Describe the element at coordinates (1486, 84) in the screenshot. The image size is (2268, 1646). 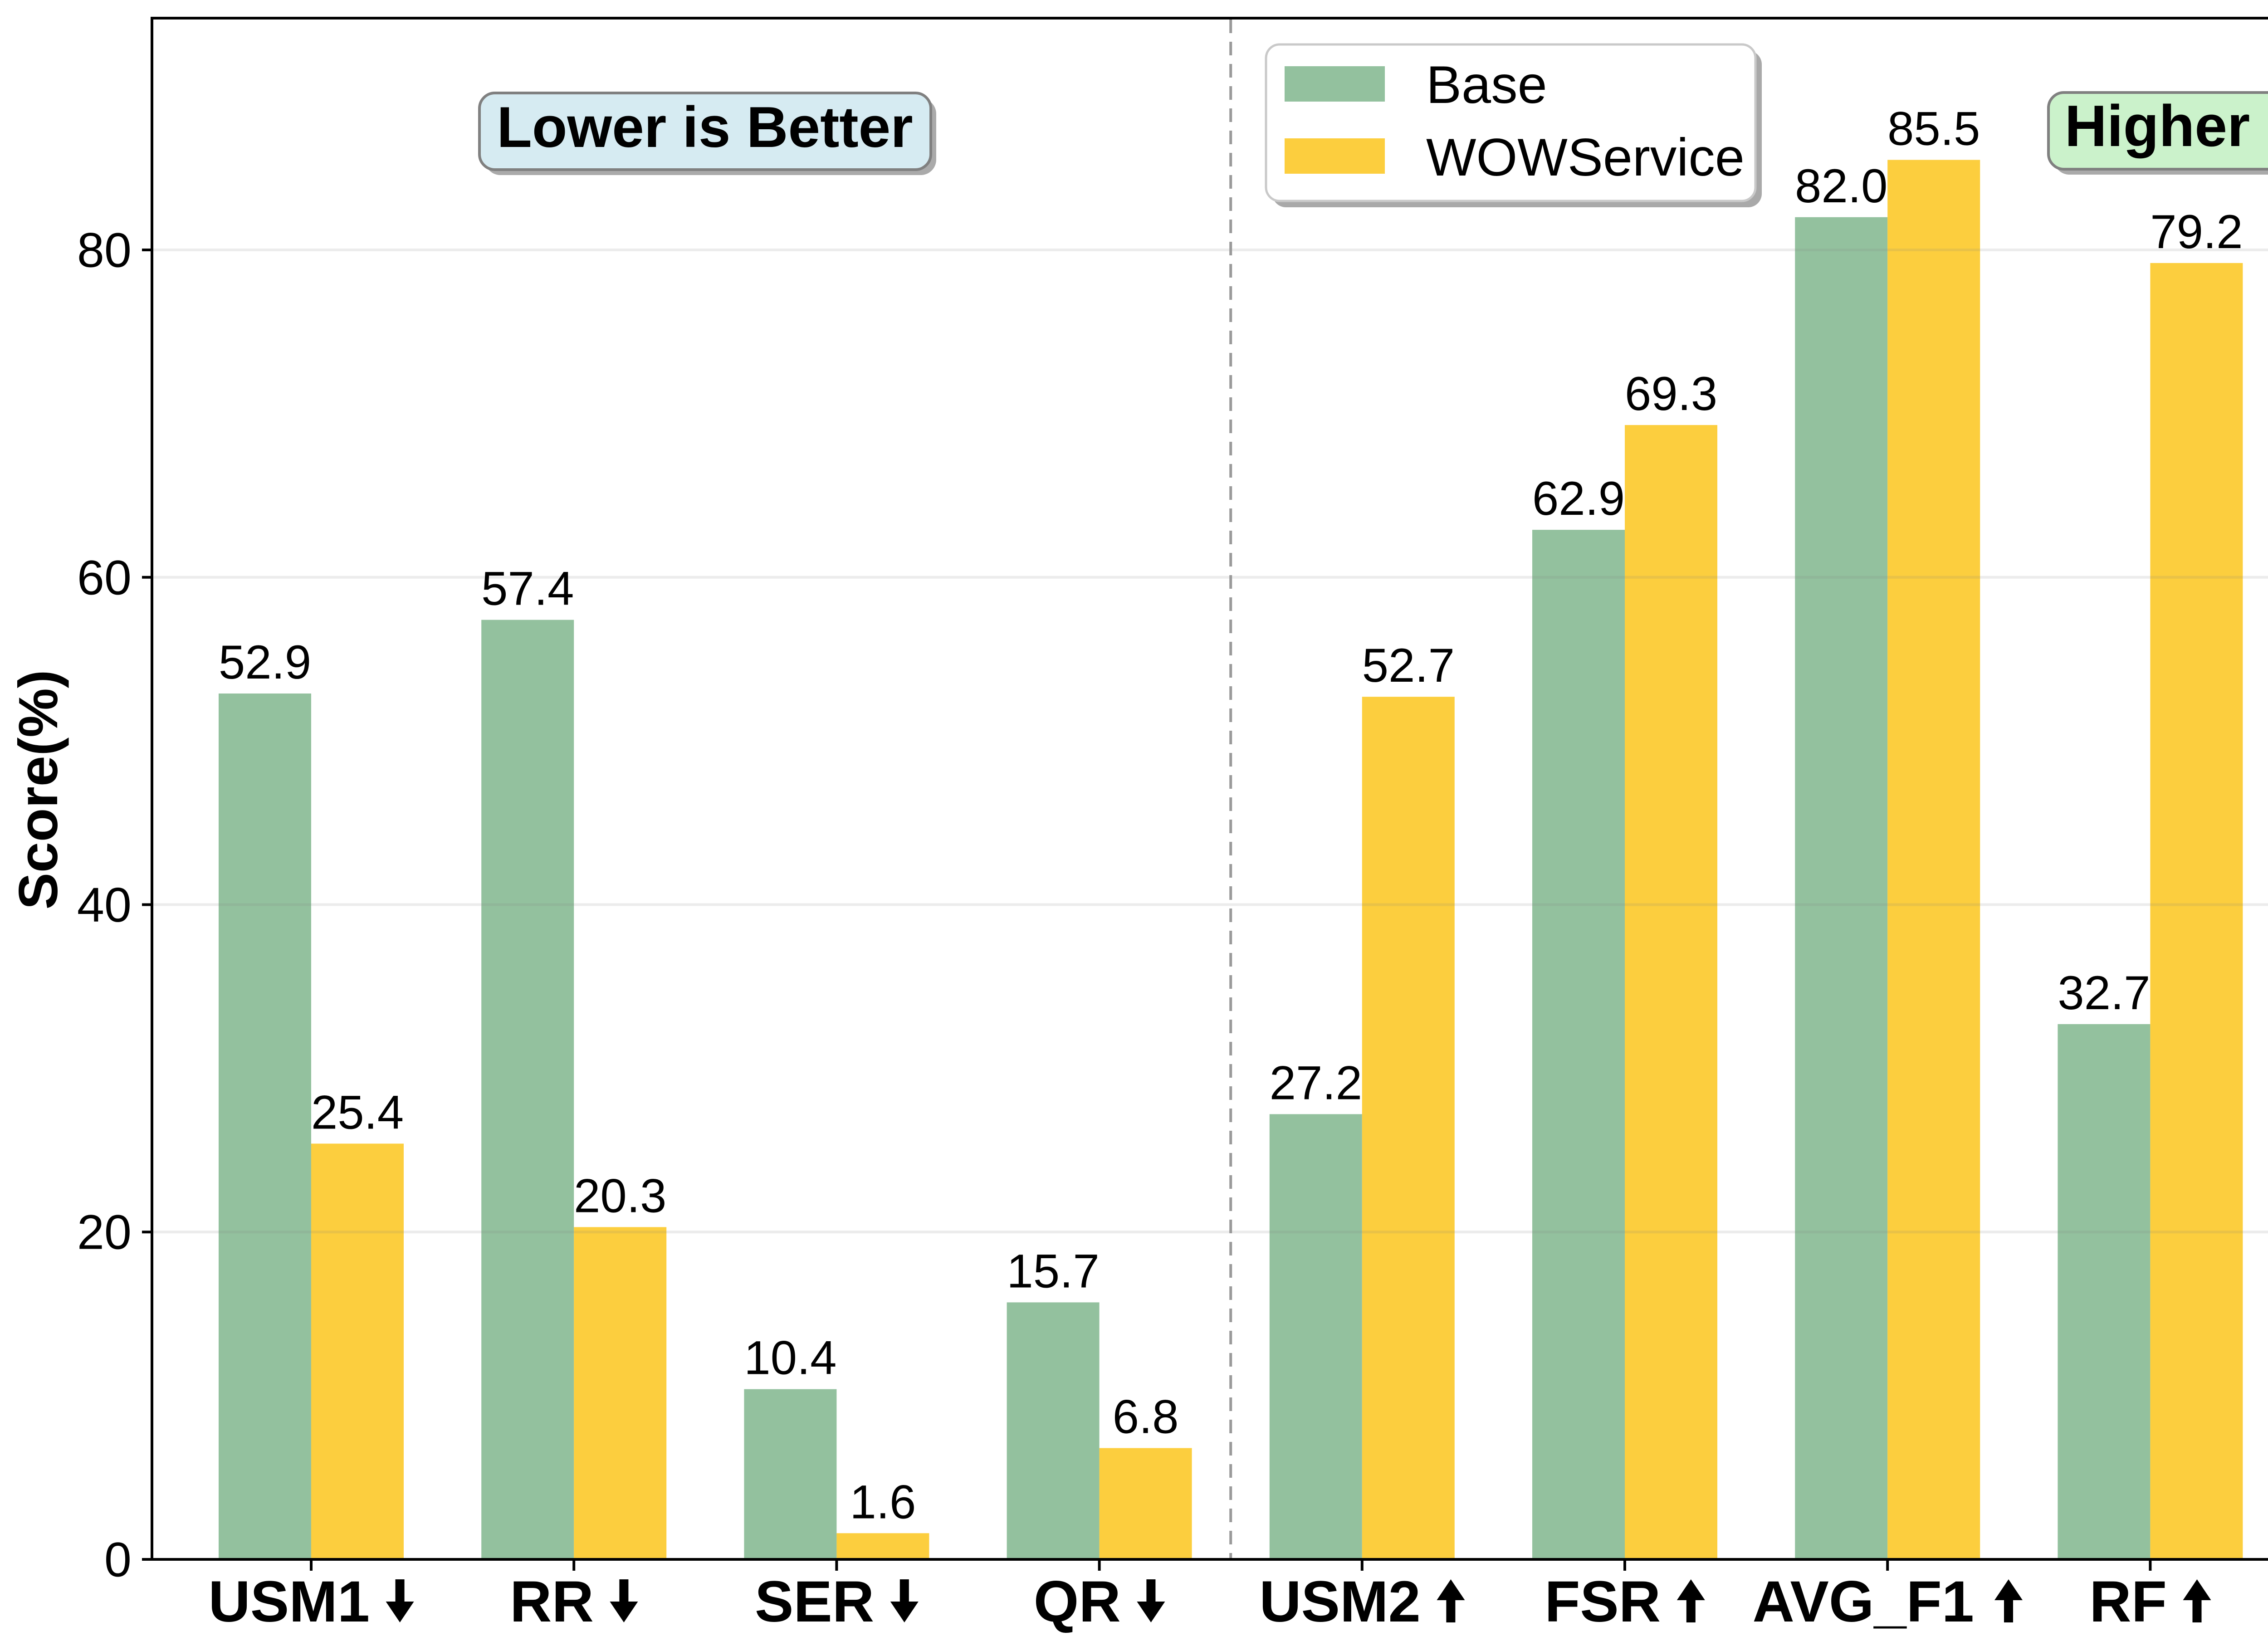
I see `svg-text: Base` at that location.